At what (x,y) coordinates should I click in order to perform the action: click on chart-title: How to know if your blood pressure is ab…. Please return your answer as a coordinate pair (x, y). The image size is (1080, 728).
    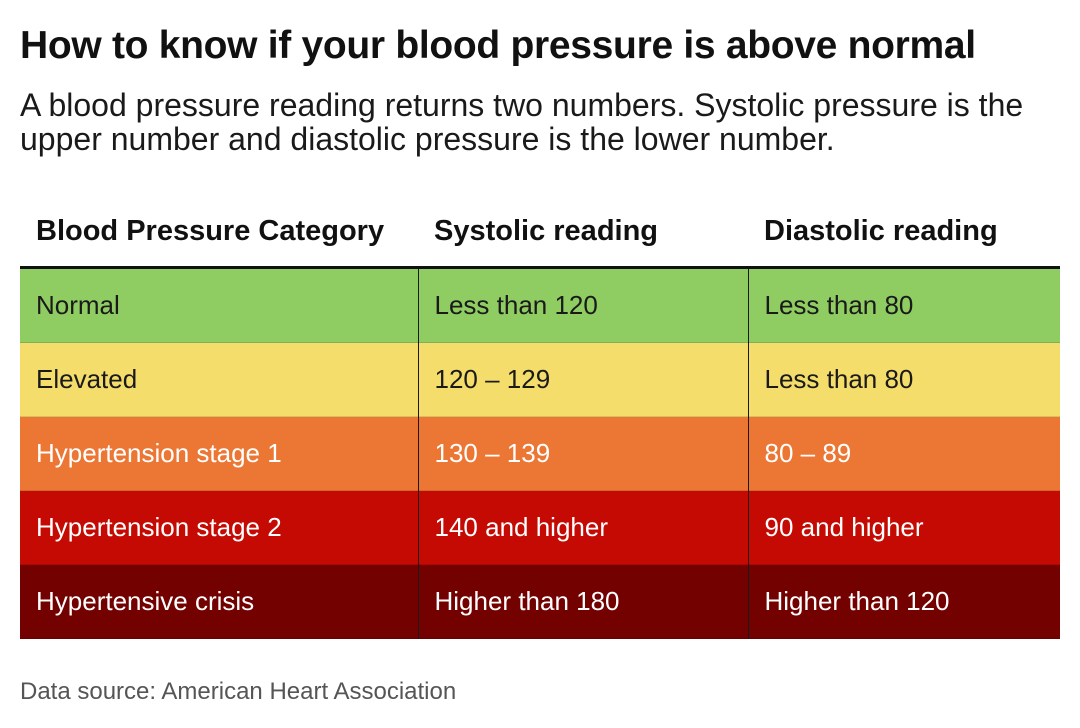
    Looking at the image, I should click on (498, 45).